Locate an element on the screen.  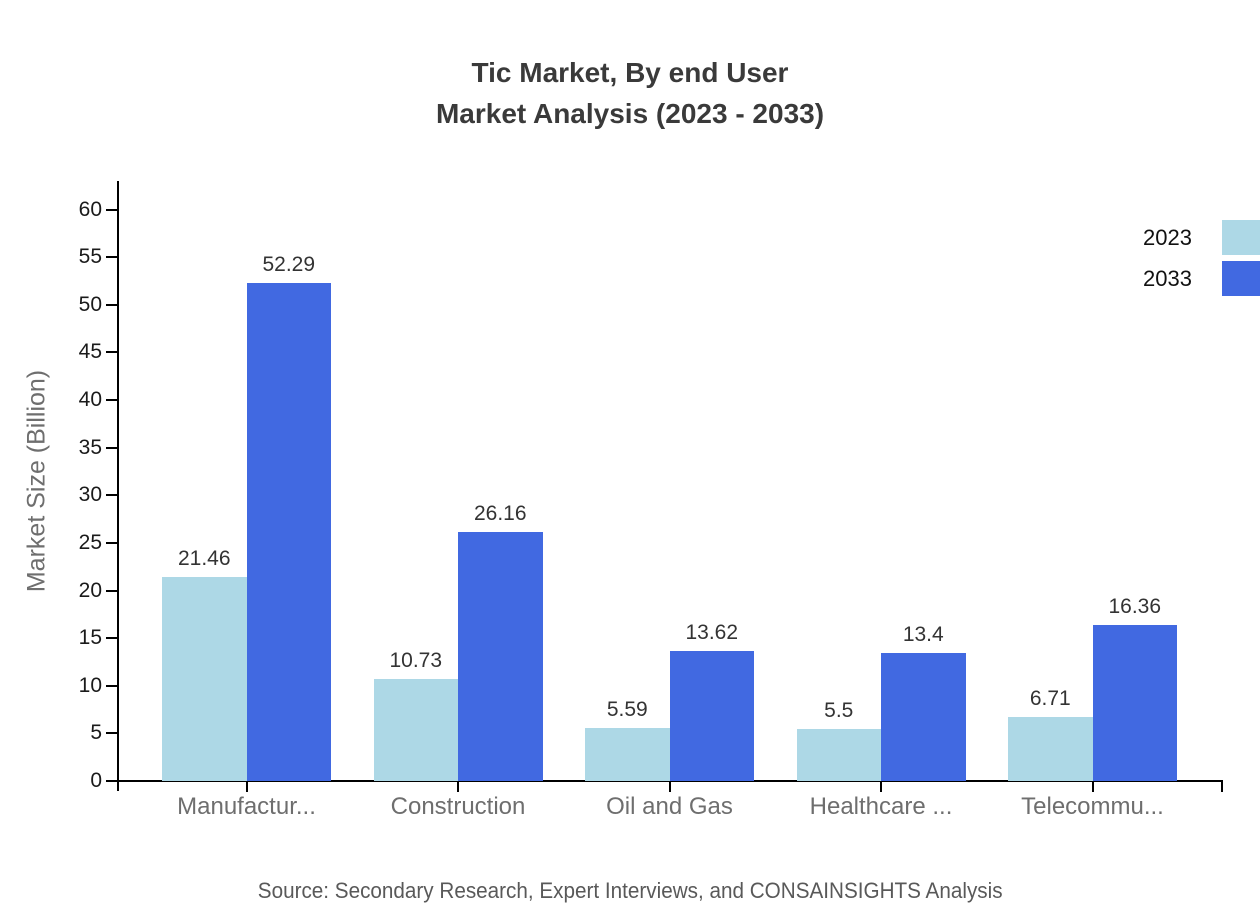
y-axis-tick-label: 35 is located at coordinates (90, 447).